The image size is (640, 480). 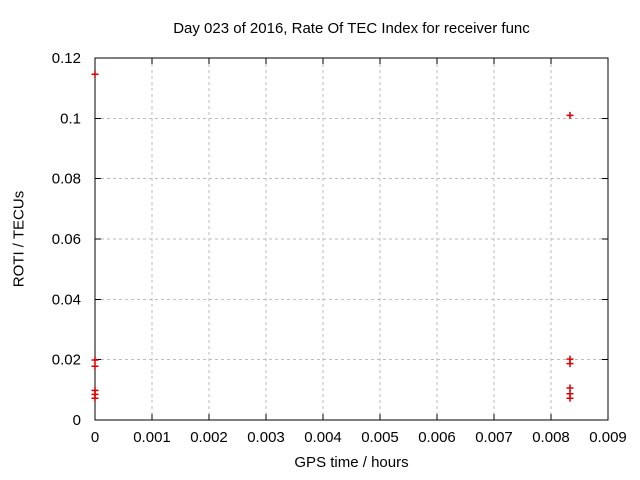 I want to click on x-tick-label: 0.001, so click(x=152, y=437).